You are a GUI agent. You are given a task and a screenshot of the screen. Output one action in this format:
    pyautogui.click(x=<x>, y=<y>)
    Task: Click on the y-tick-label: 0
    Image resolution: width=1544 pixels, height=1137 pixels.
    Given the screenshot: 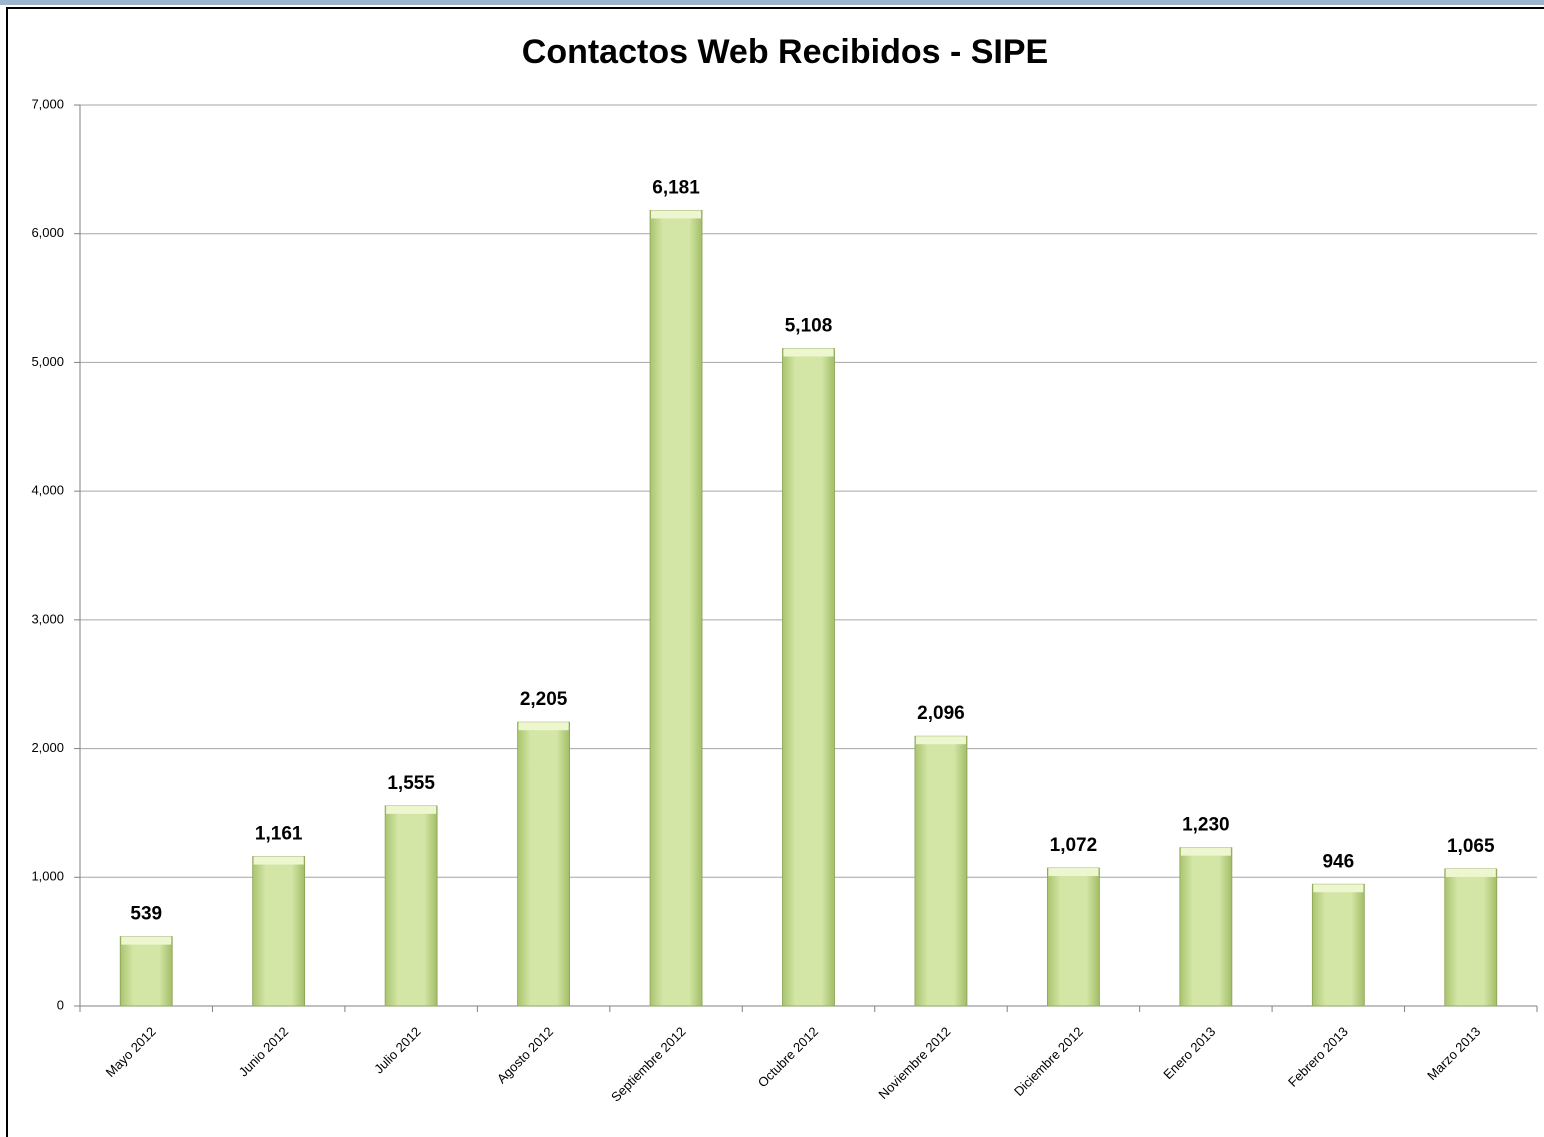 What is the action you would take?
    pyautogui.click(x=60, y=1004)
    